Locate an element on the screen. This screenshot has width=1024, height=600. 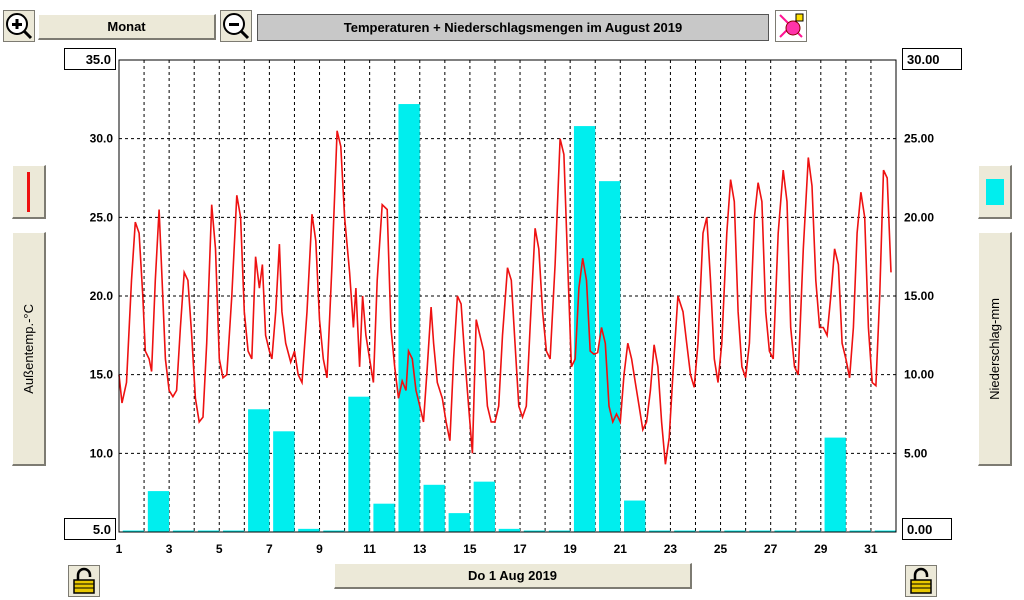
zoom-in-icon is located at coordinates (19, 26).